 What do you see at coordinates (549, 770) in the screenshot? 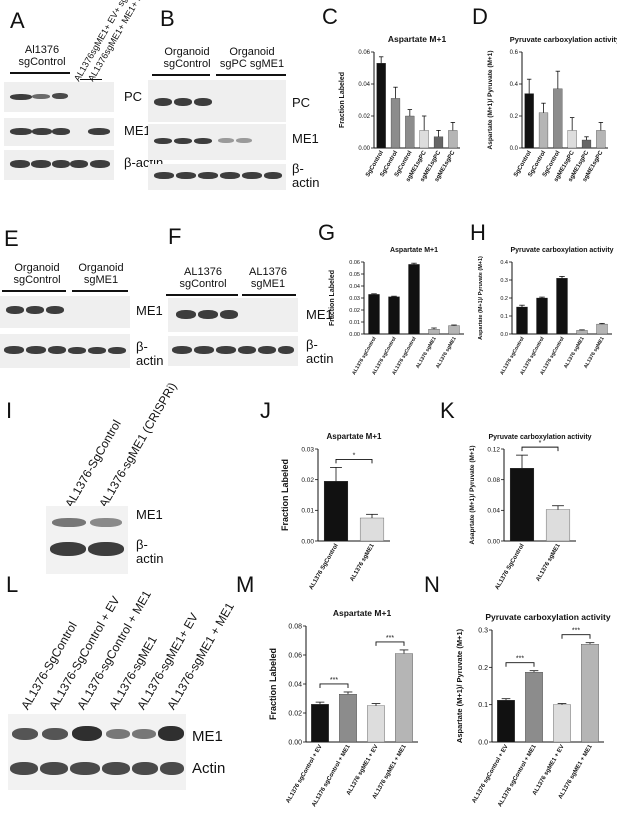
I see `category-label: AL1376 sgME1 + EV` at bounding box center [549, 770].